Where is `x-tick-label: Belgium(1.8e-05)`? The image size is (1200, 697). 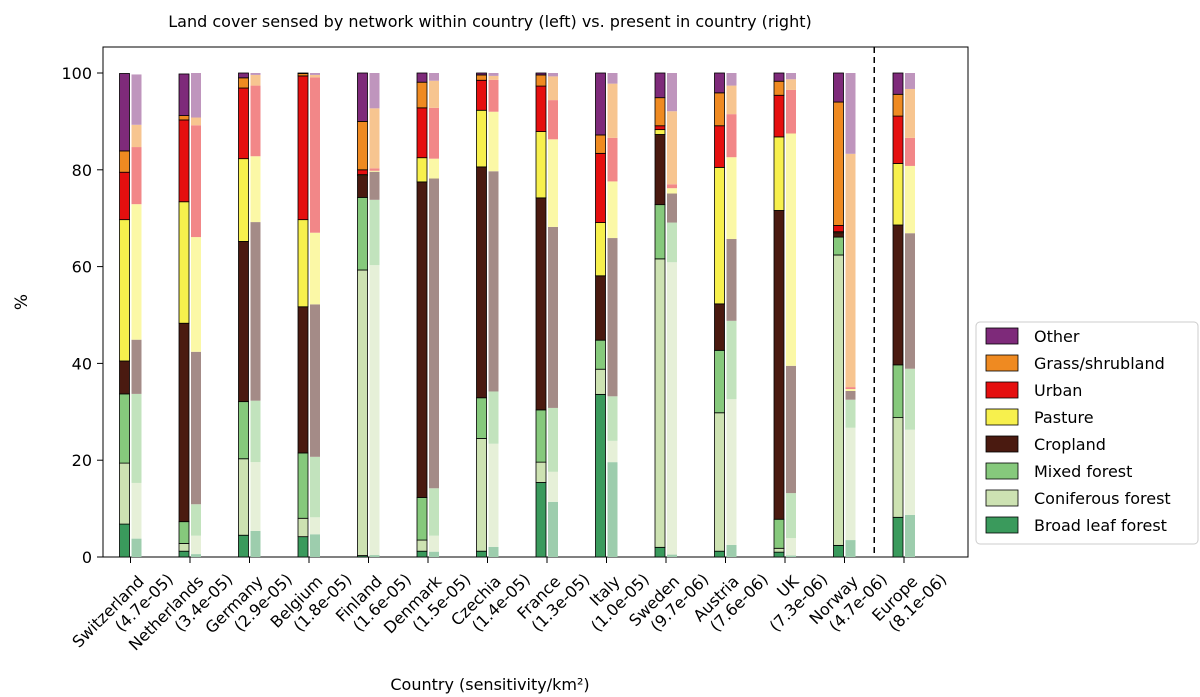 x-tick-label: Belgium(1.8e-05) is located at coordinates (310, 600).